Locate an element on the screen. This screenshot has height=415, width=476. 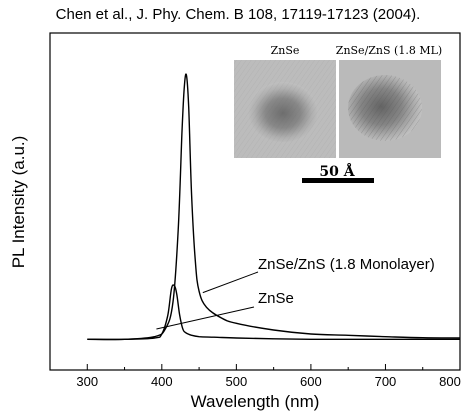
tem-inset: ZnSe ZnSe/ZnS (1.8 ML) 50 Å is located at coordinates (338, 113).